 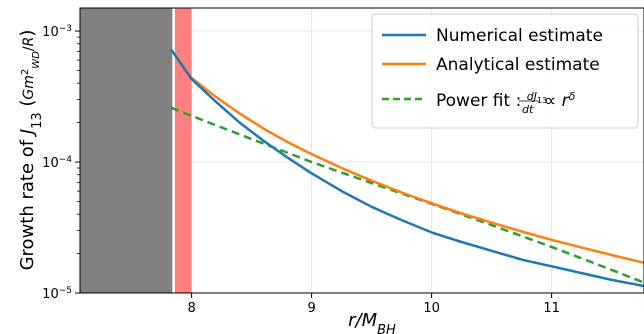 What do you see at coordinates (57, 163) in the screenshot?
I see `y-tick-label: 10⁻⁴` at bounding box center [57, 163].